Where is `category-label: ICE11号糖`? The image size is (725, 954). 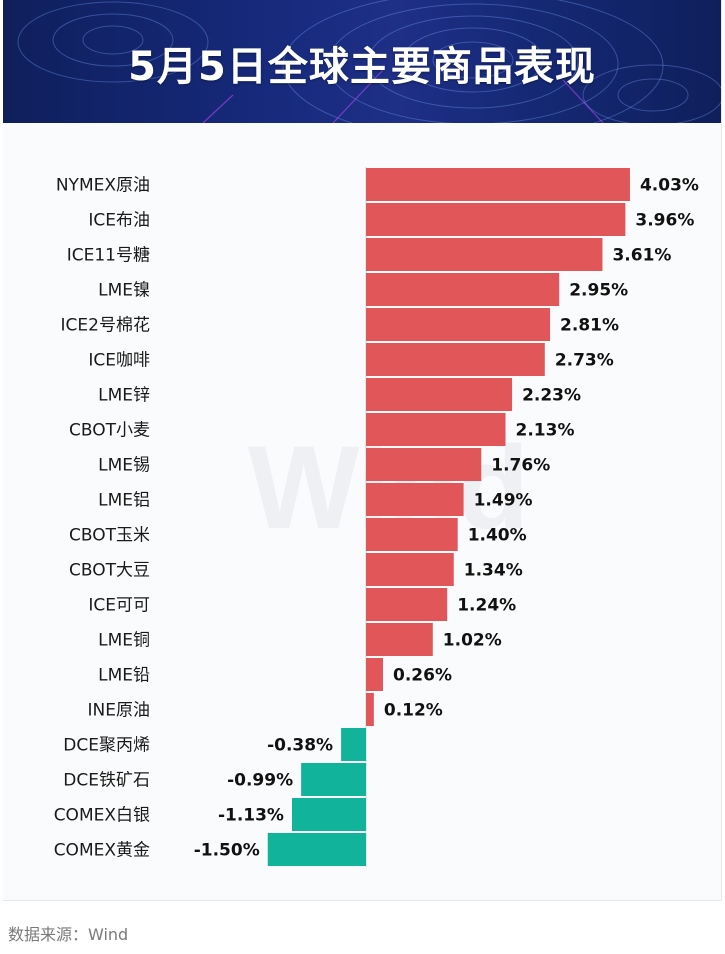 category-label: ICE11号糖 is located at coordinates (108, 256).